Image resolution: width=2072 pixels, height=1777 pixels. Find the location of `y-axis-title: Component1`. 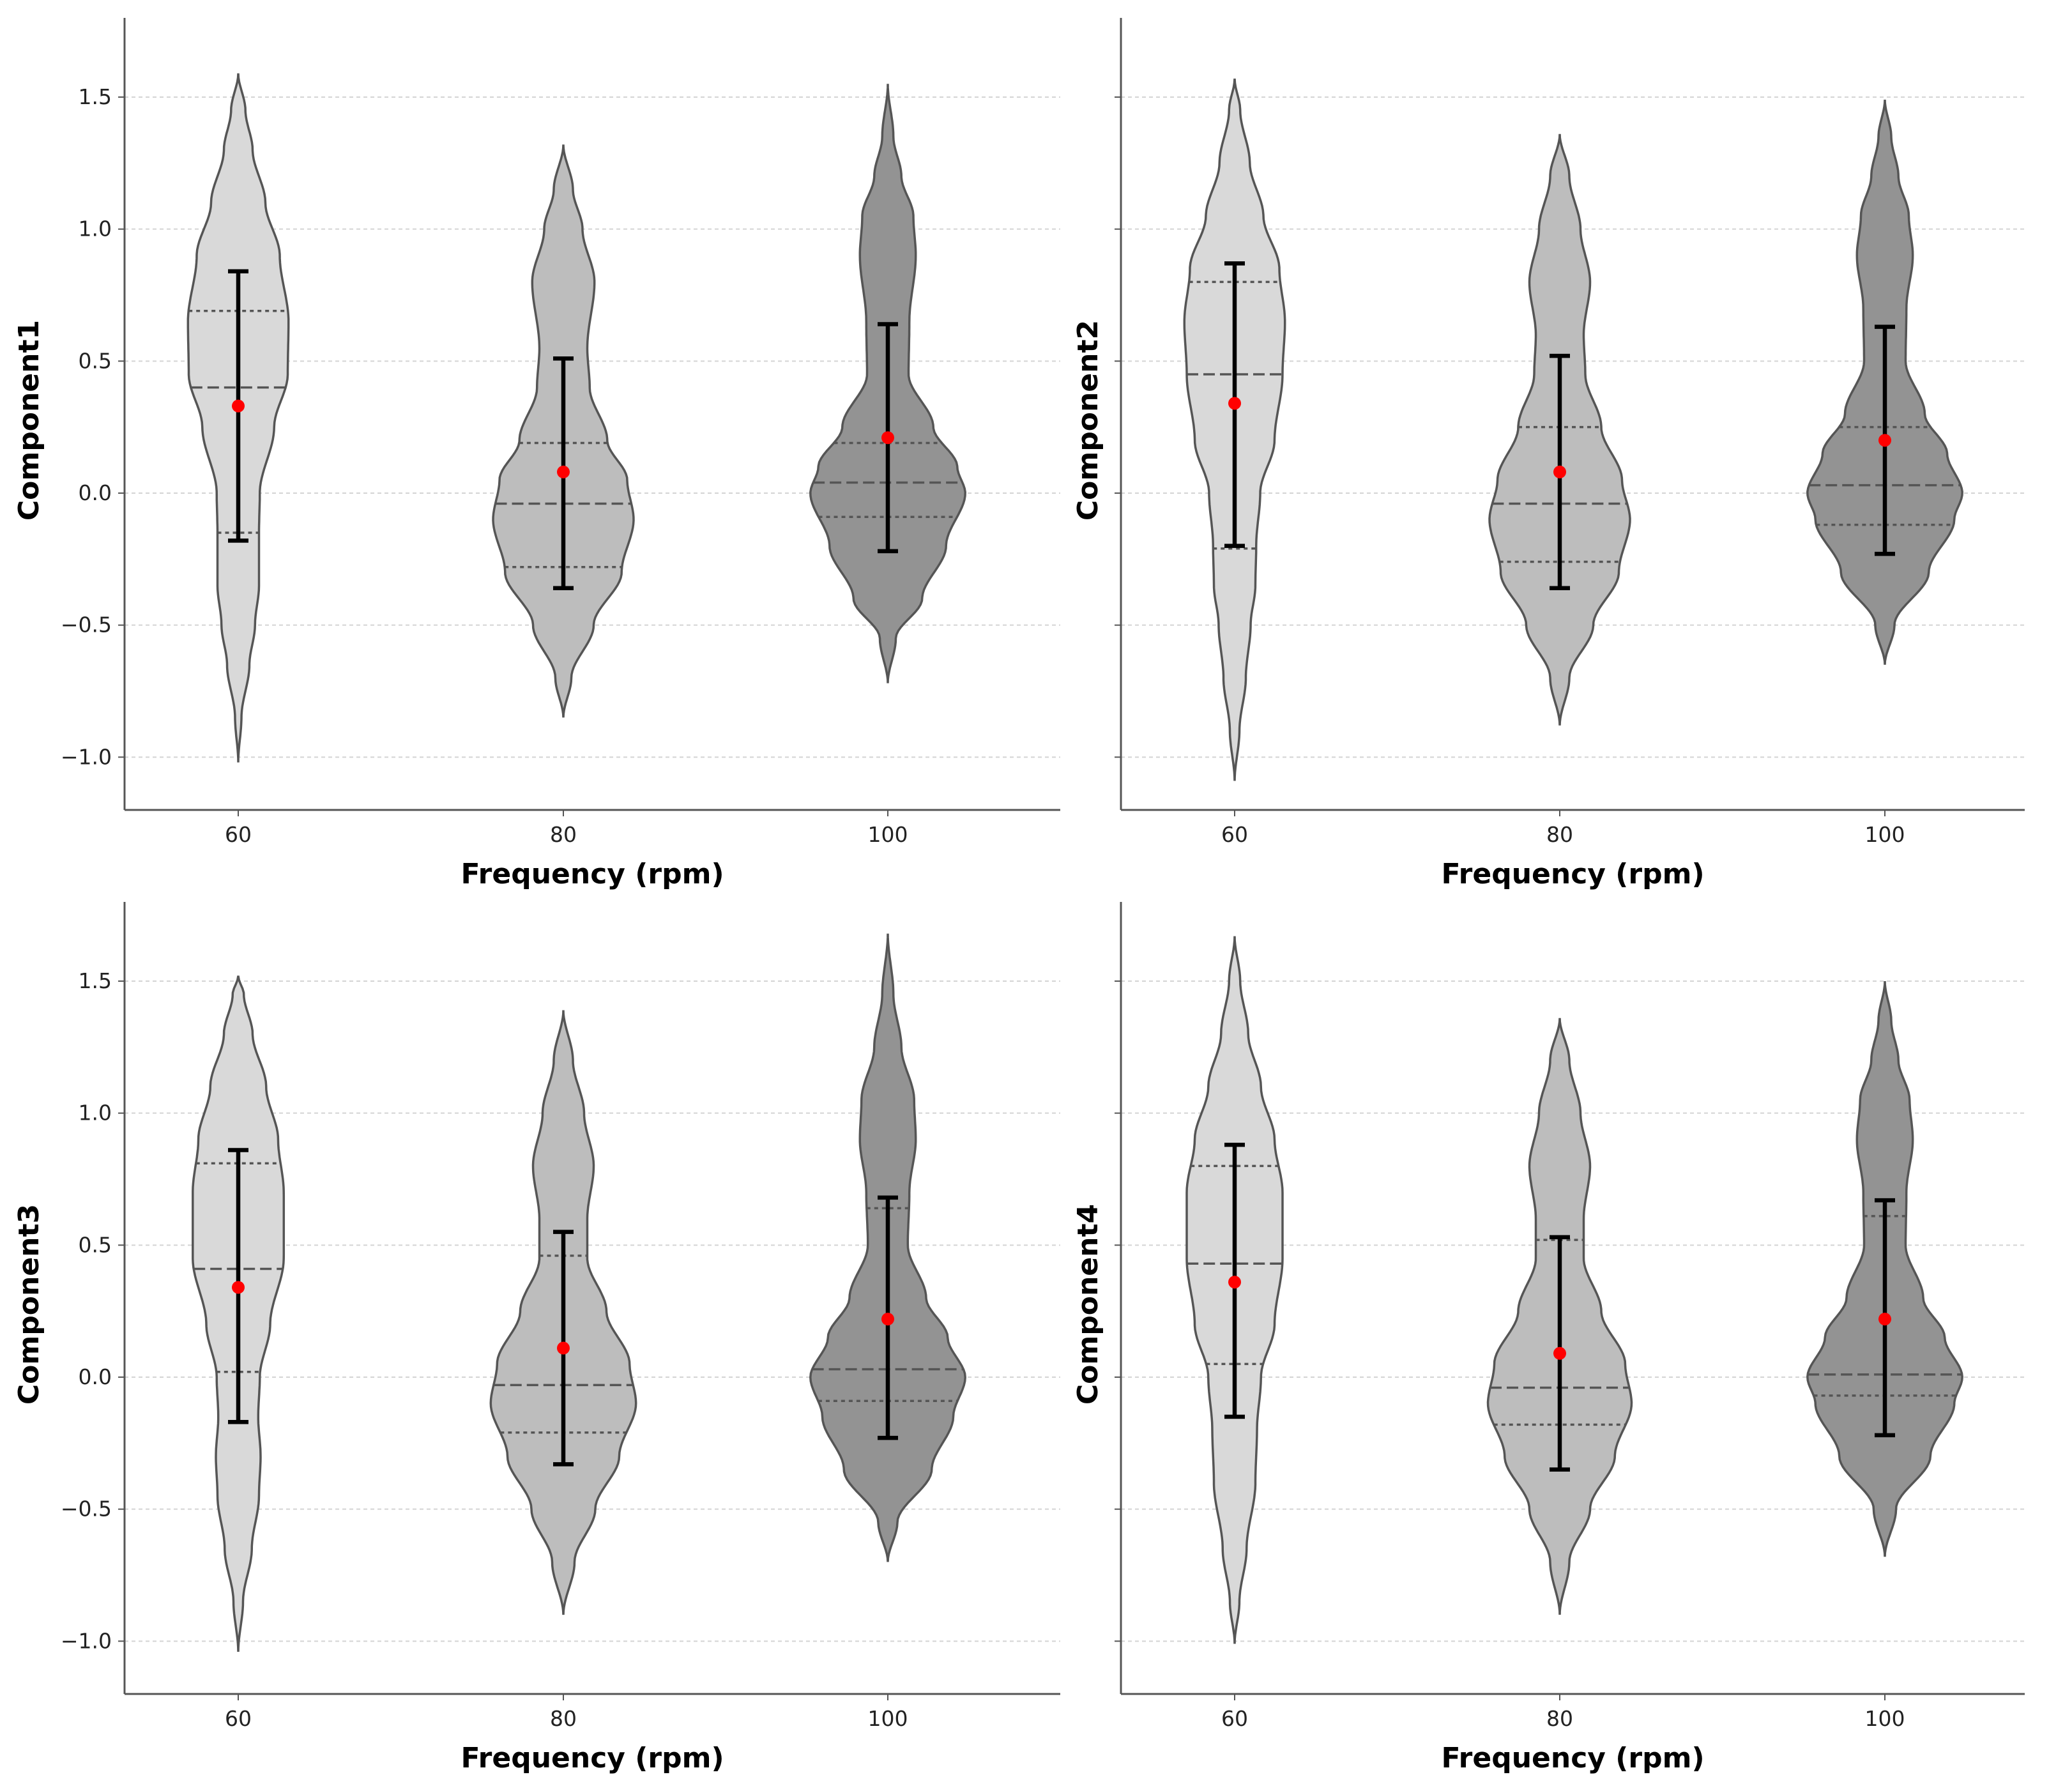

y-axis-title: Component1 is located at coordinates (29, 420).